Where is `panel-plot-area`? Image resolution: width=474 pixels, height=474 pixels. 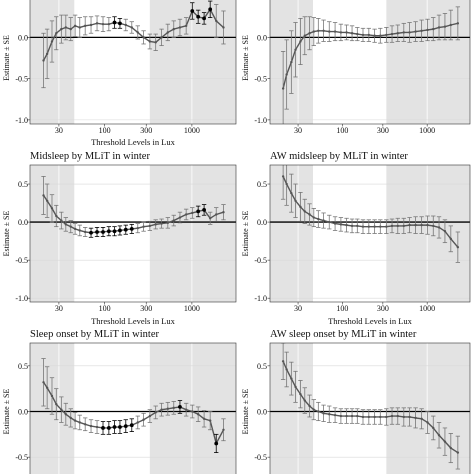
panel-plot-area is located at coordinates (370, 62).